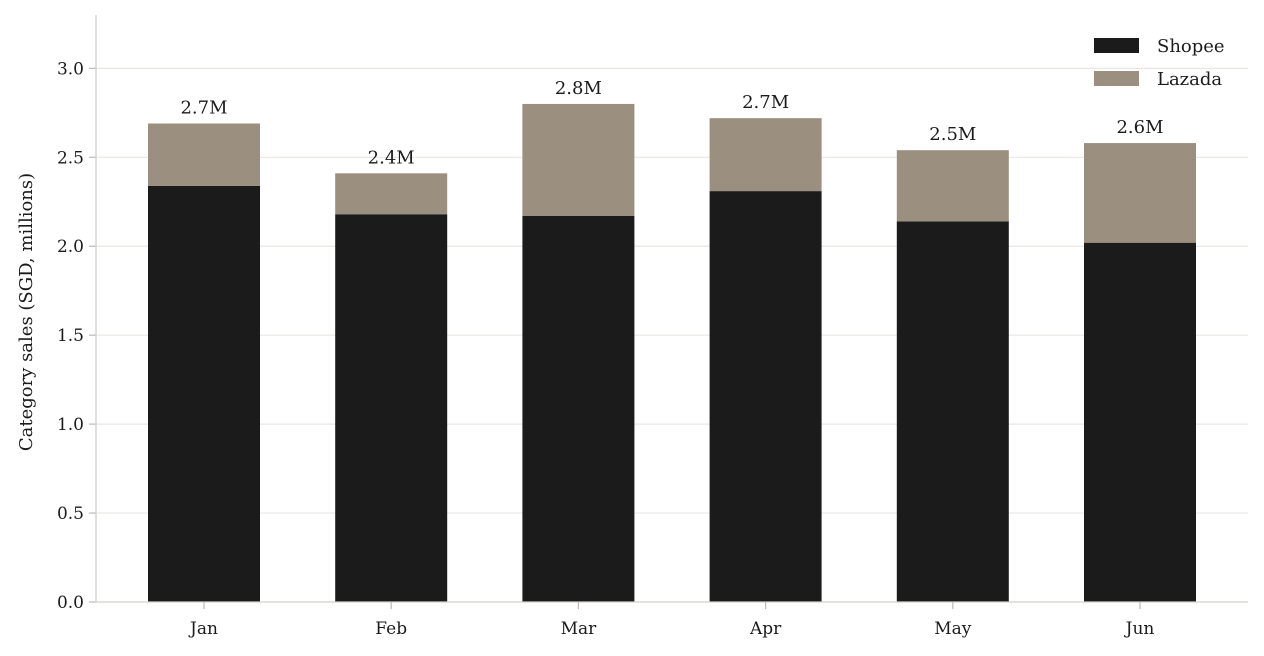 This screenshot has height=656, width=1264. I want to click on x-tick-label: May, so click(953, 629).